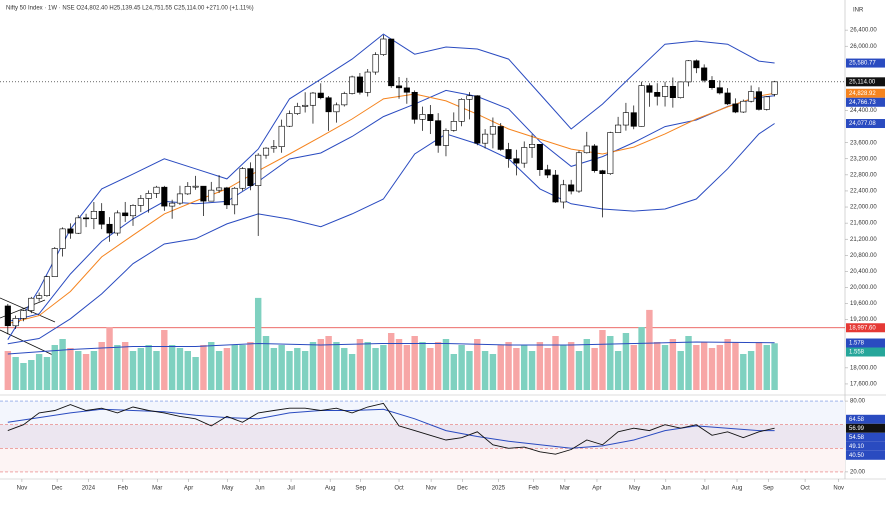 This screenshot has width=886, height=510. I want to click on y-tick-label: 24,400.00, so click(863, 111).